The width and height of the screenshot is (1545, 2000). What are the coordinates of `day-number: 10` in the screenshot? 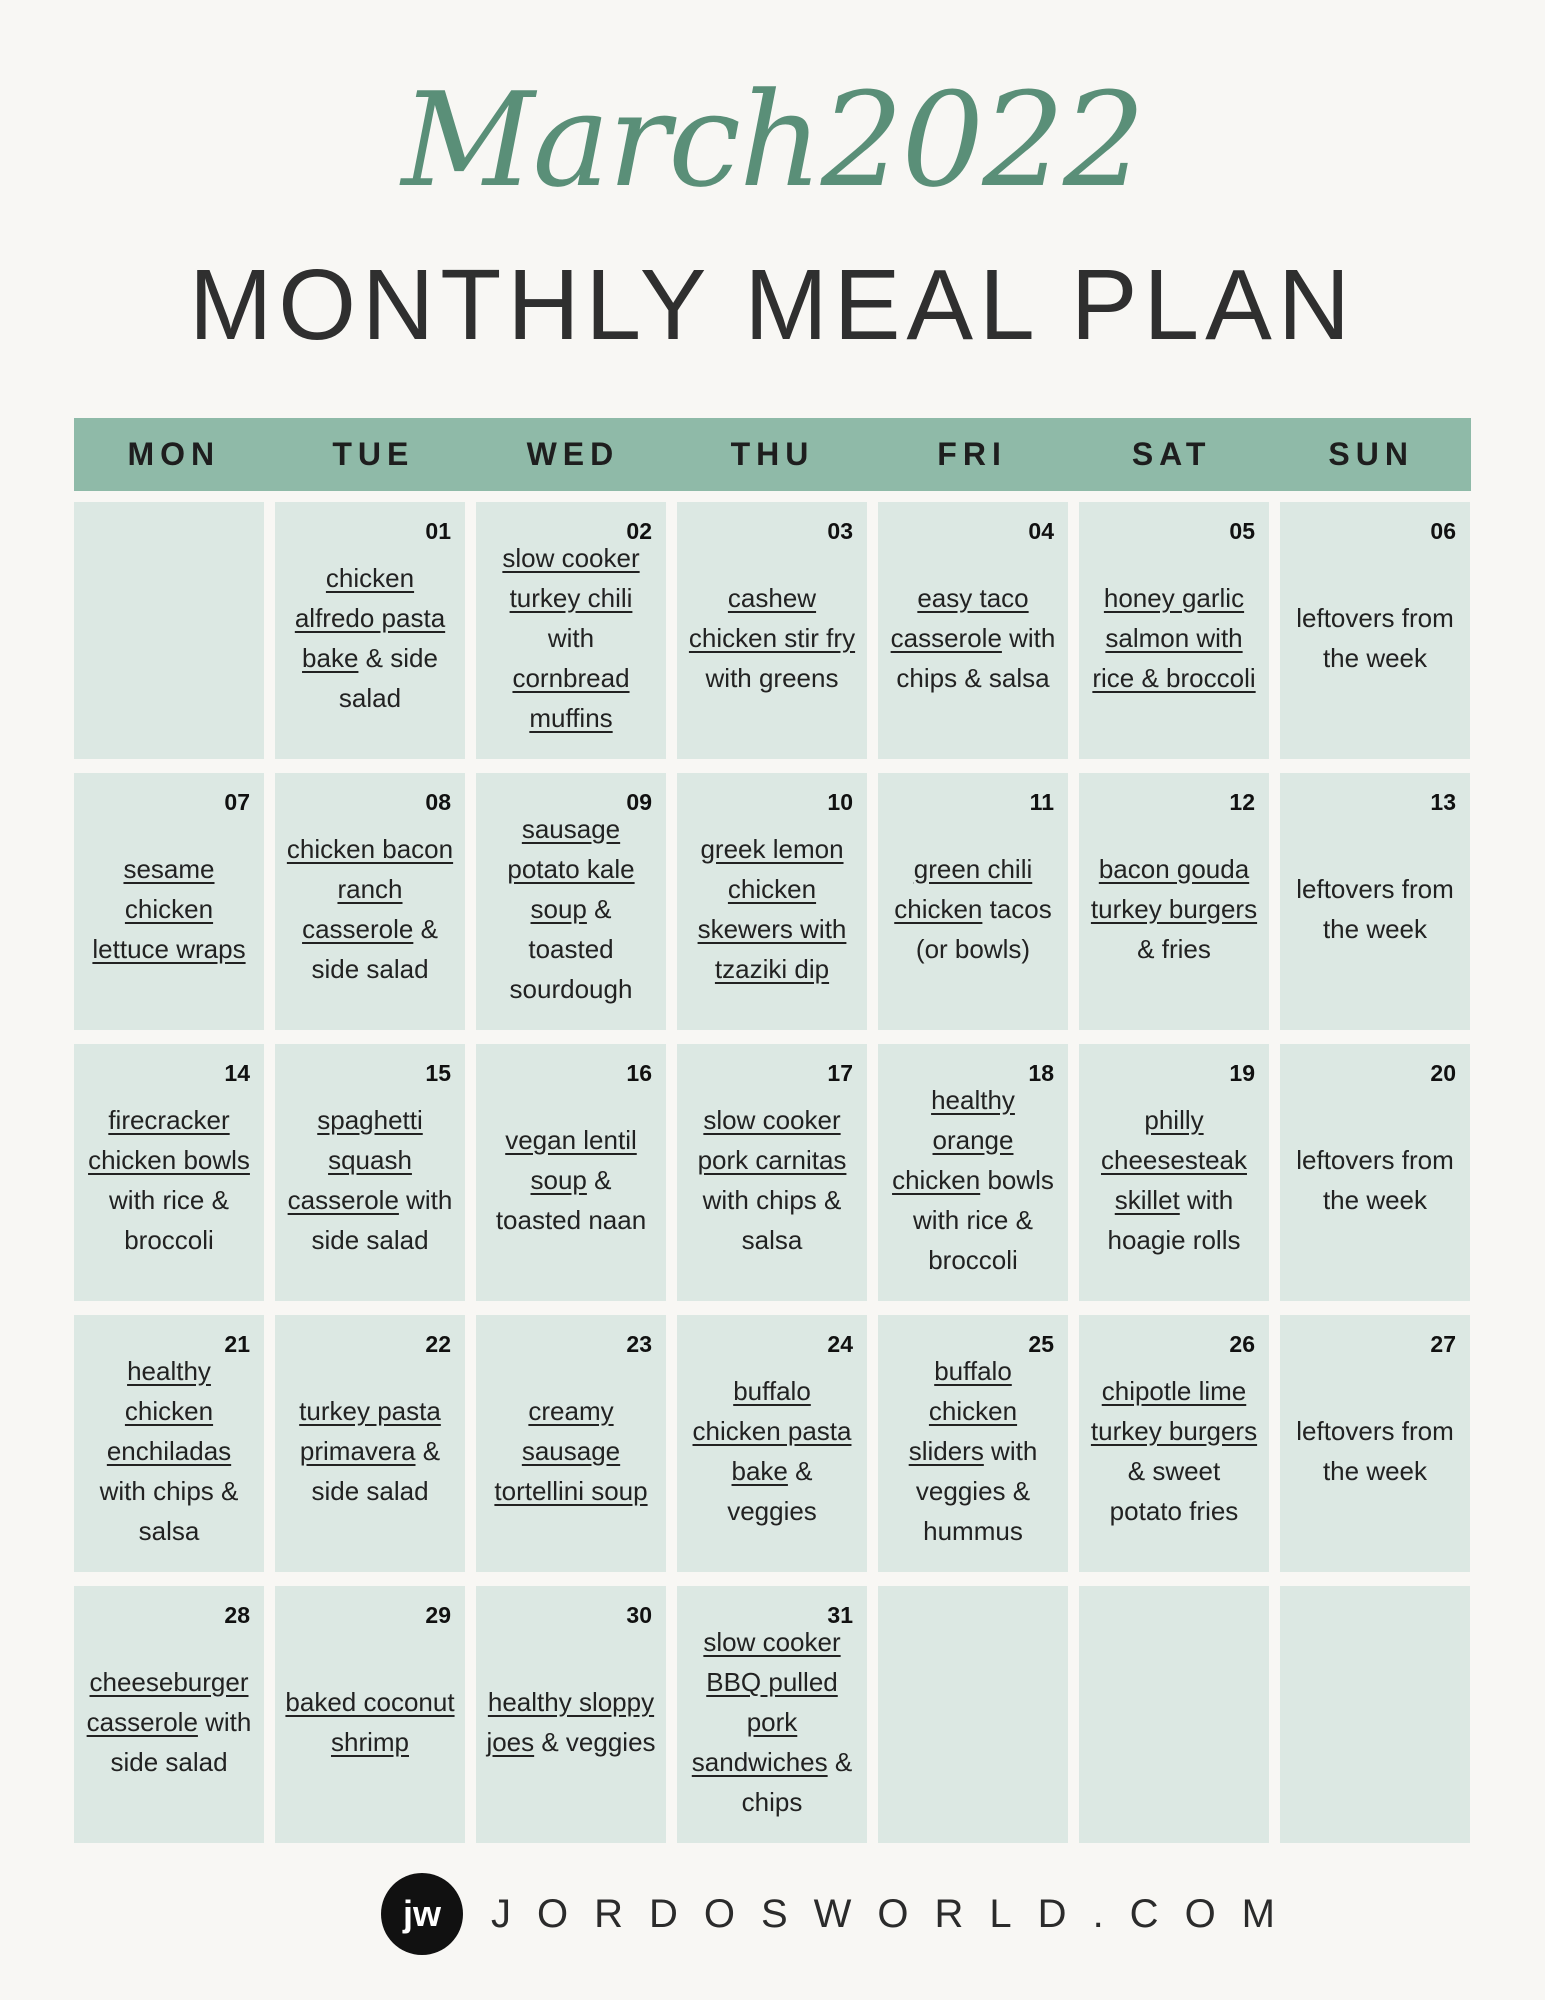 It's located at (840, 802).